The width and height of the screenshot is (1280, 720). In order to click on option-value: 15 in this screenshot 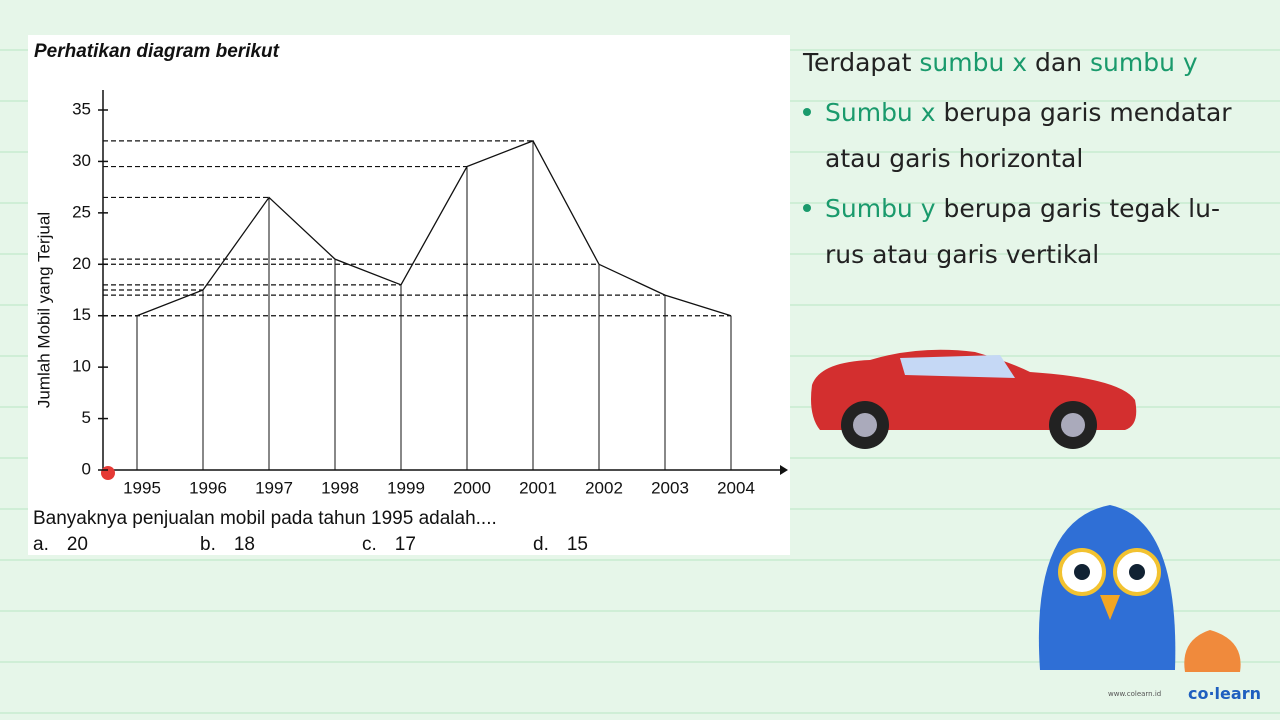, I will do `click(577, 544)`.